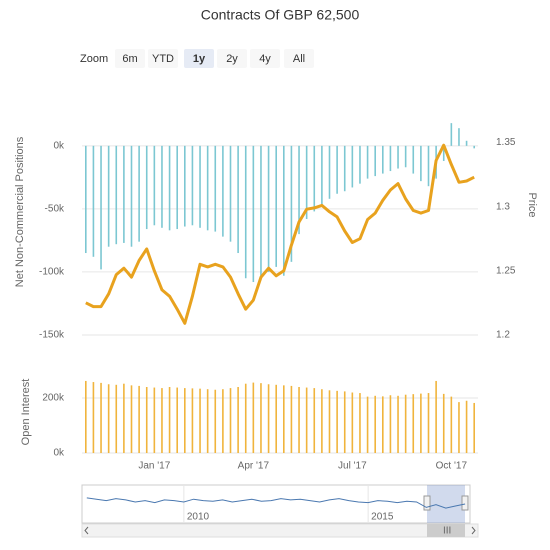  Describe the element at coordinates (20, 211) in the screenshot. I see `y-axis-title: Net Non-Commercial Positions` at that location.